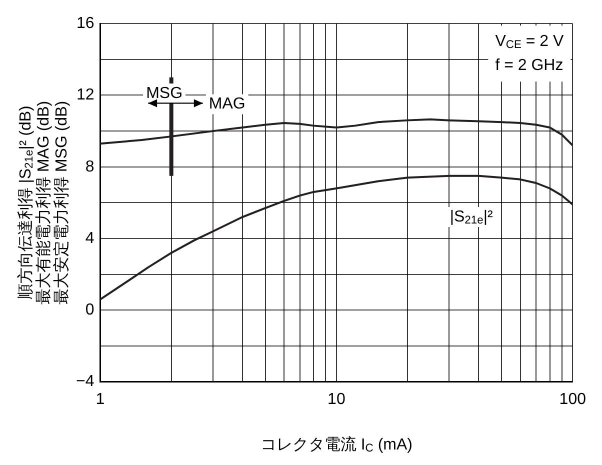 This screenshot has width=602, height=465. I want to click on y-tick-label: 4, so click(89, 238).